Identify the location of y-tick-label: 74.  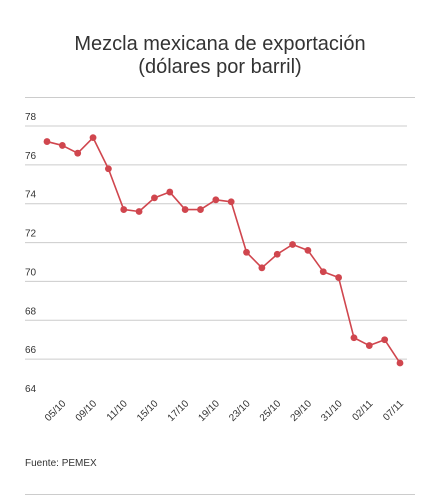
(31, 195).